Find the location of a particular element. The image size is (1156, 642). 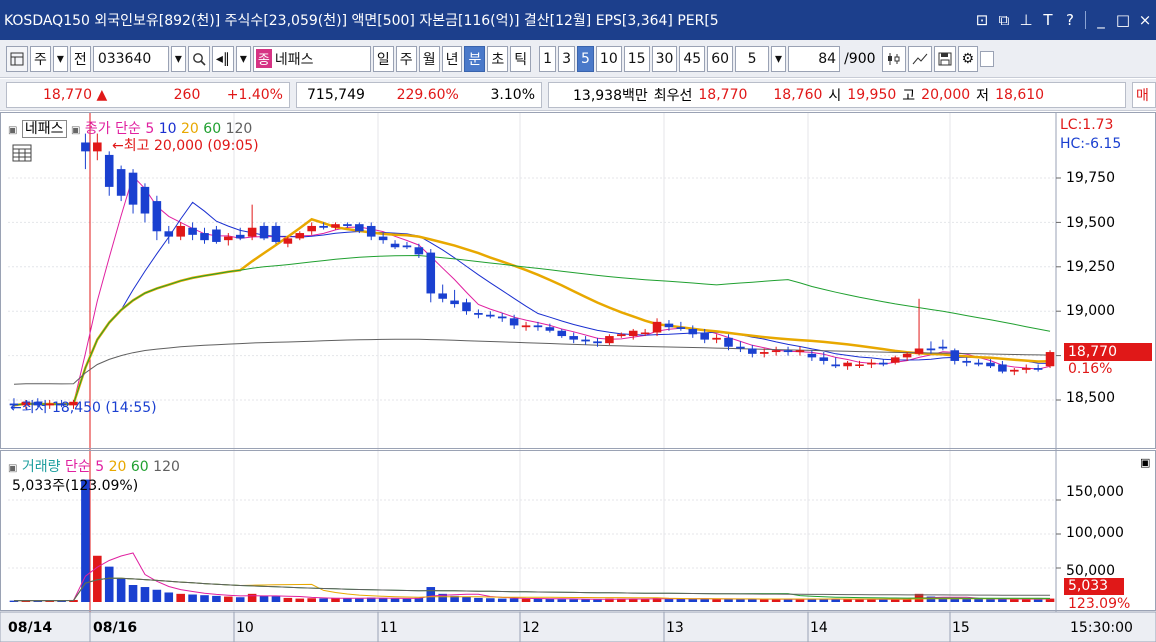

font-icon: T is located at coordinates (1048, 20).